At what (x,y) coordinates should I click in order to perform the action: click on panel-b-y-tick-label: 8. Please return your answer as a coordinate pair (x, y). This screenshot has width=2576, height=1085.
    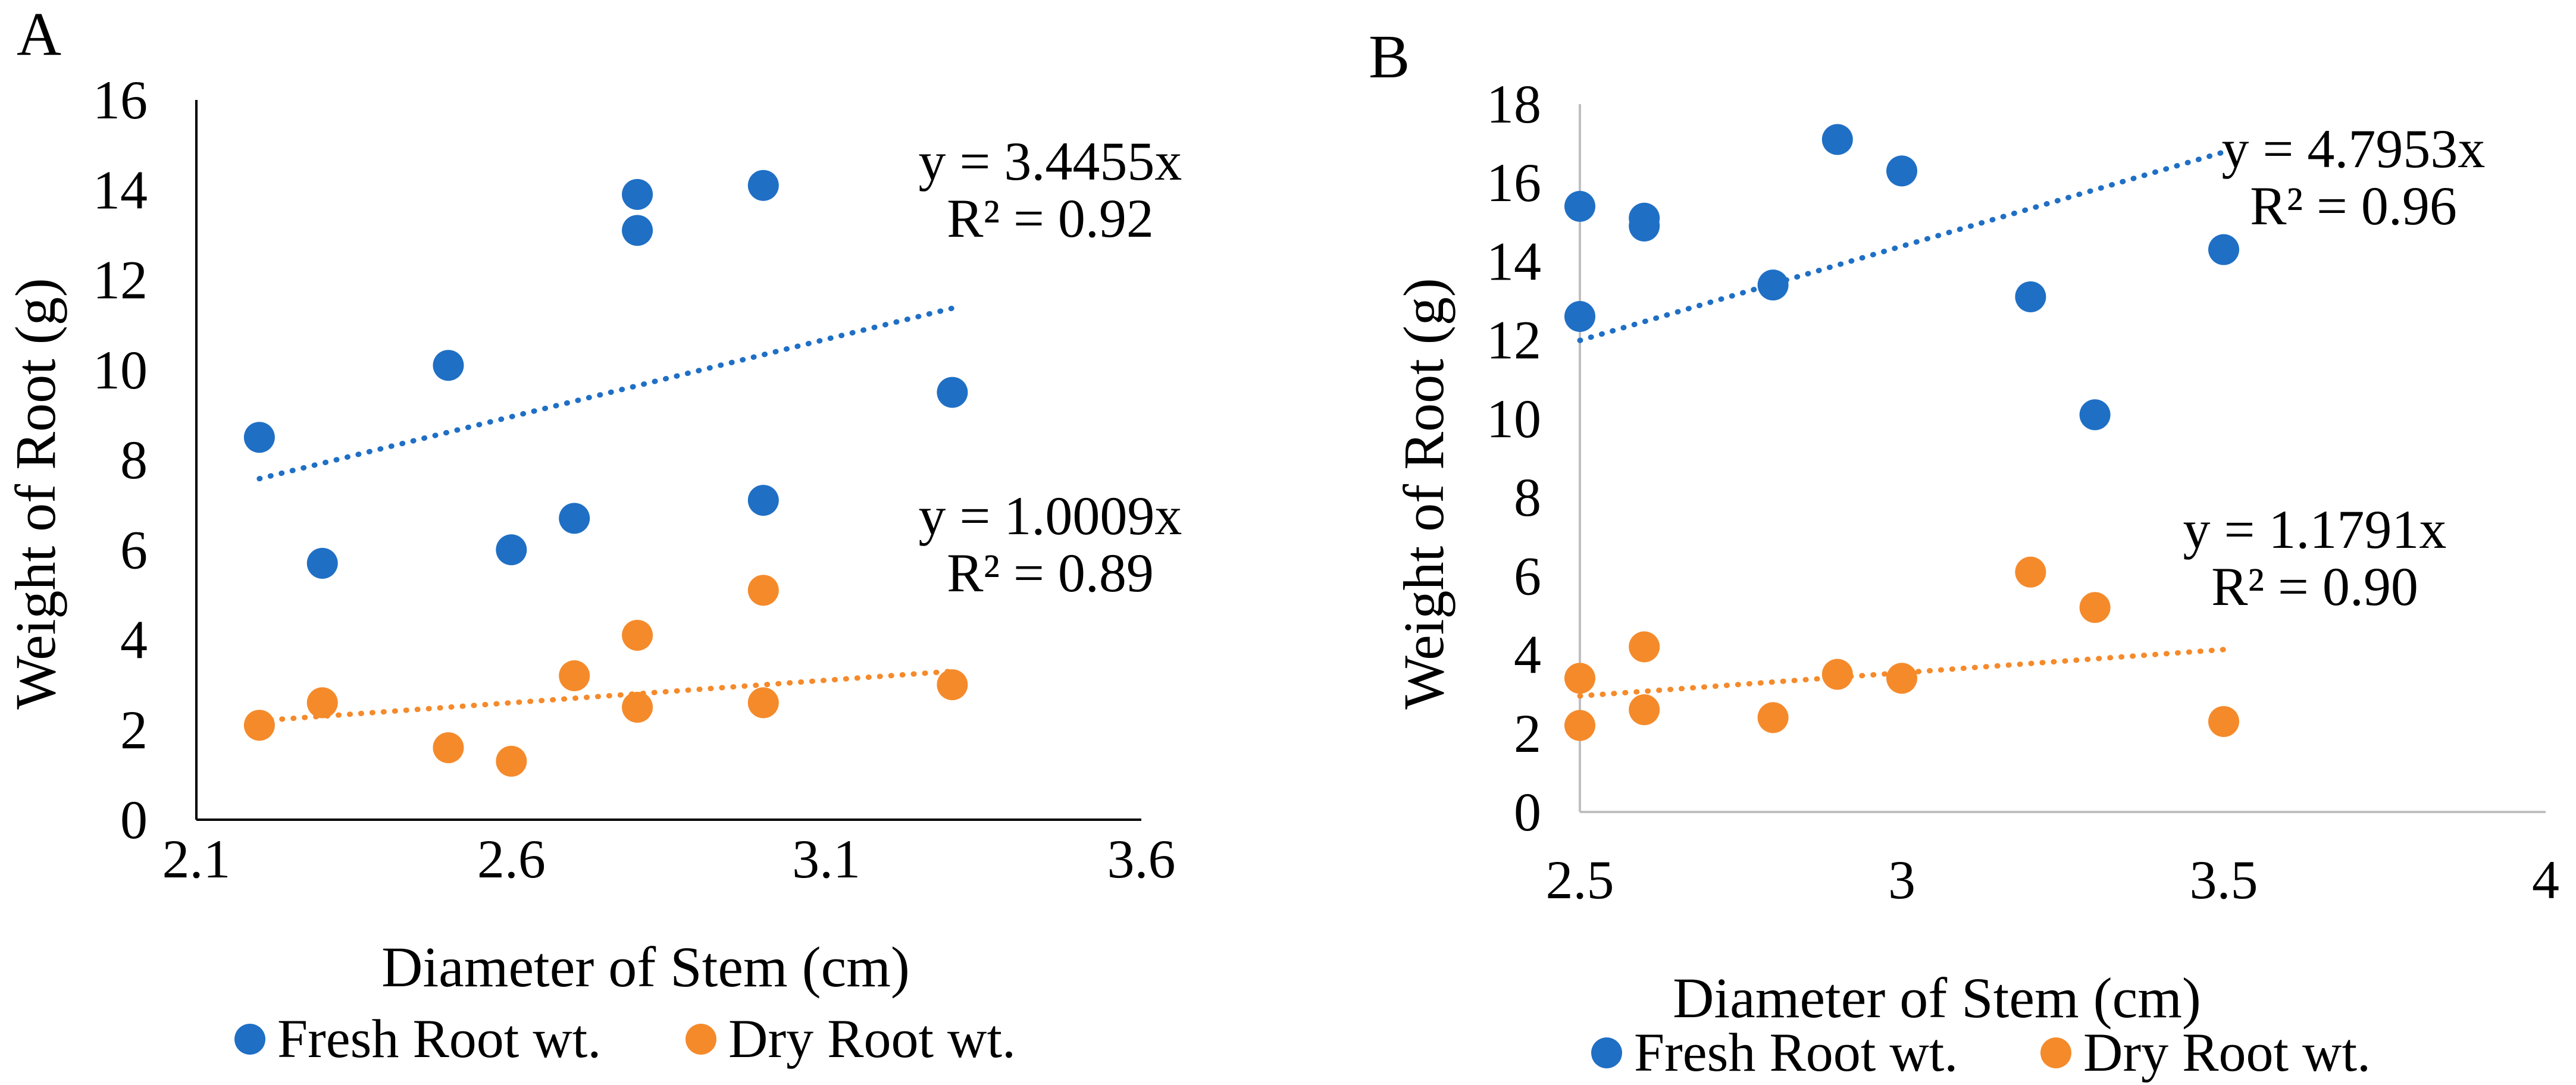
    Looking at the image, I should click on (1527, 497).